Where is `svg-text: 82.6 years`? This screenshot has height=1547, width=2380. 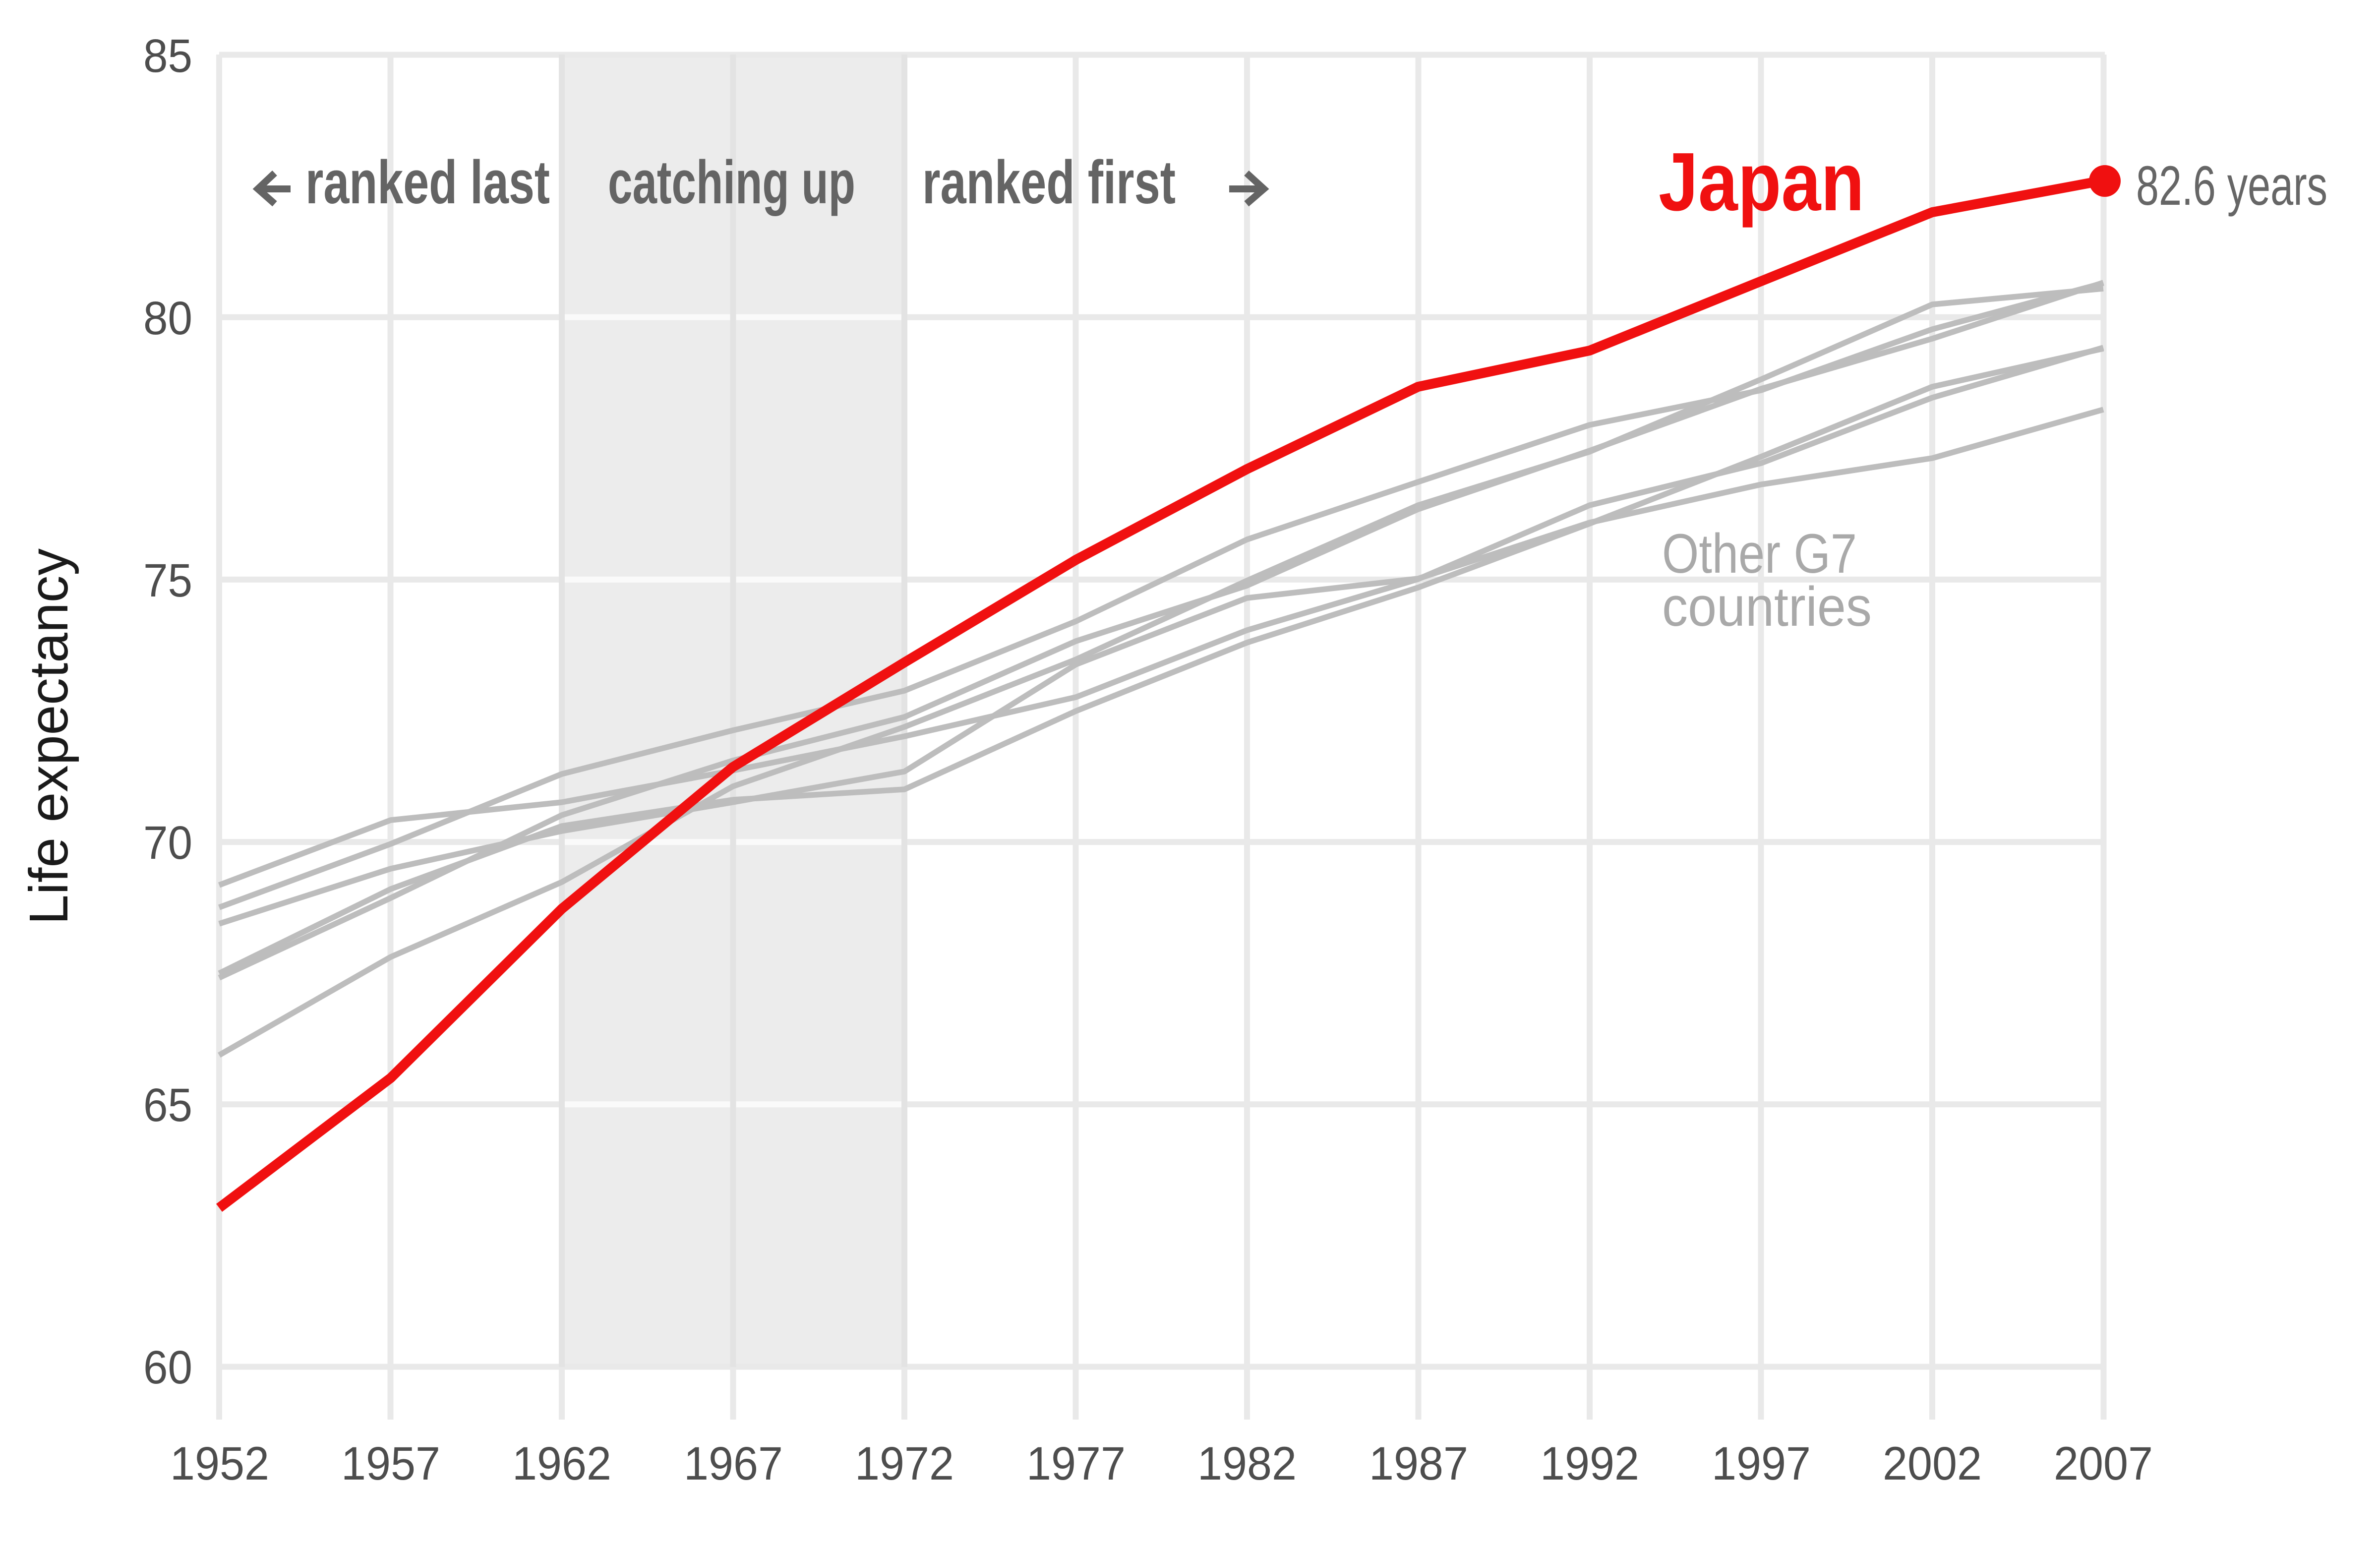 svg-text: 82.6 years is located at coordinates (2231, 186).